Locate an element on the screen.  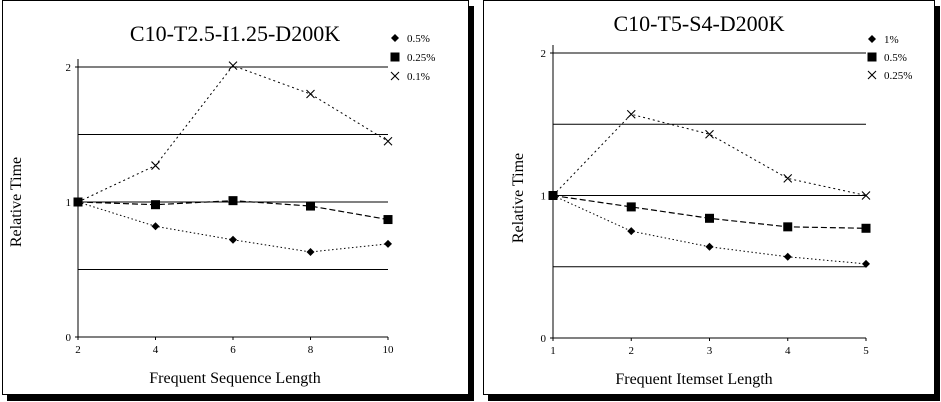
x-axis-label: Frequent Sequence Length is located at coordinates (235, 378).